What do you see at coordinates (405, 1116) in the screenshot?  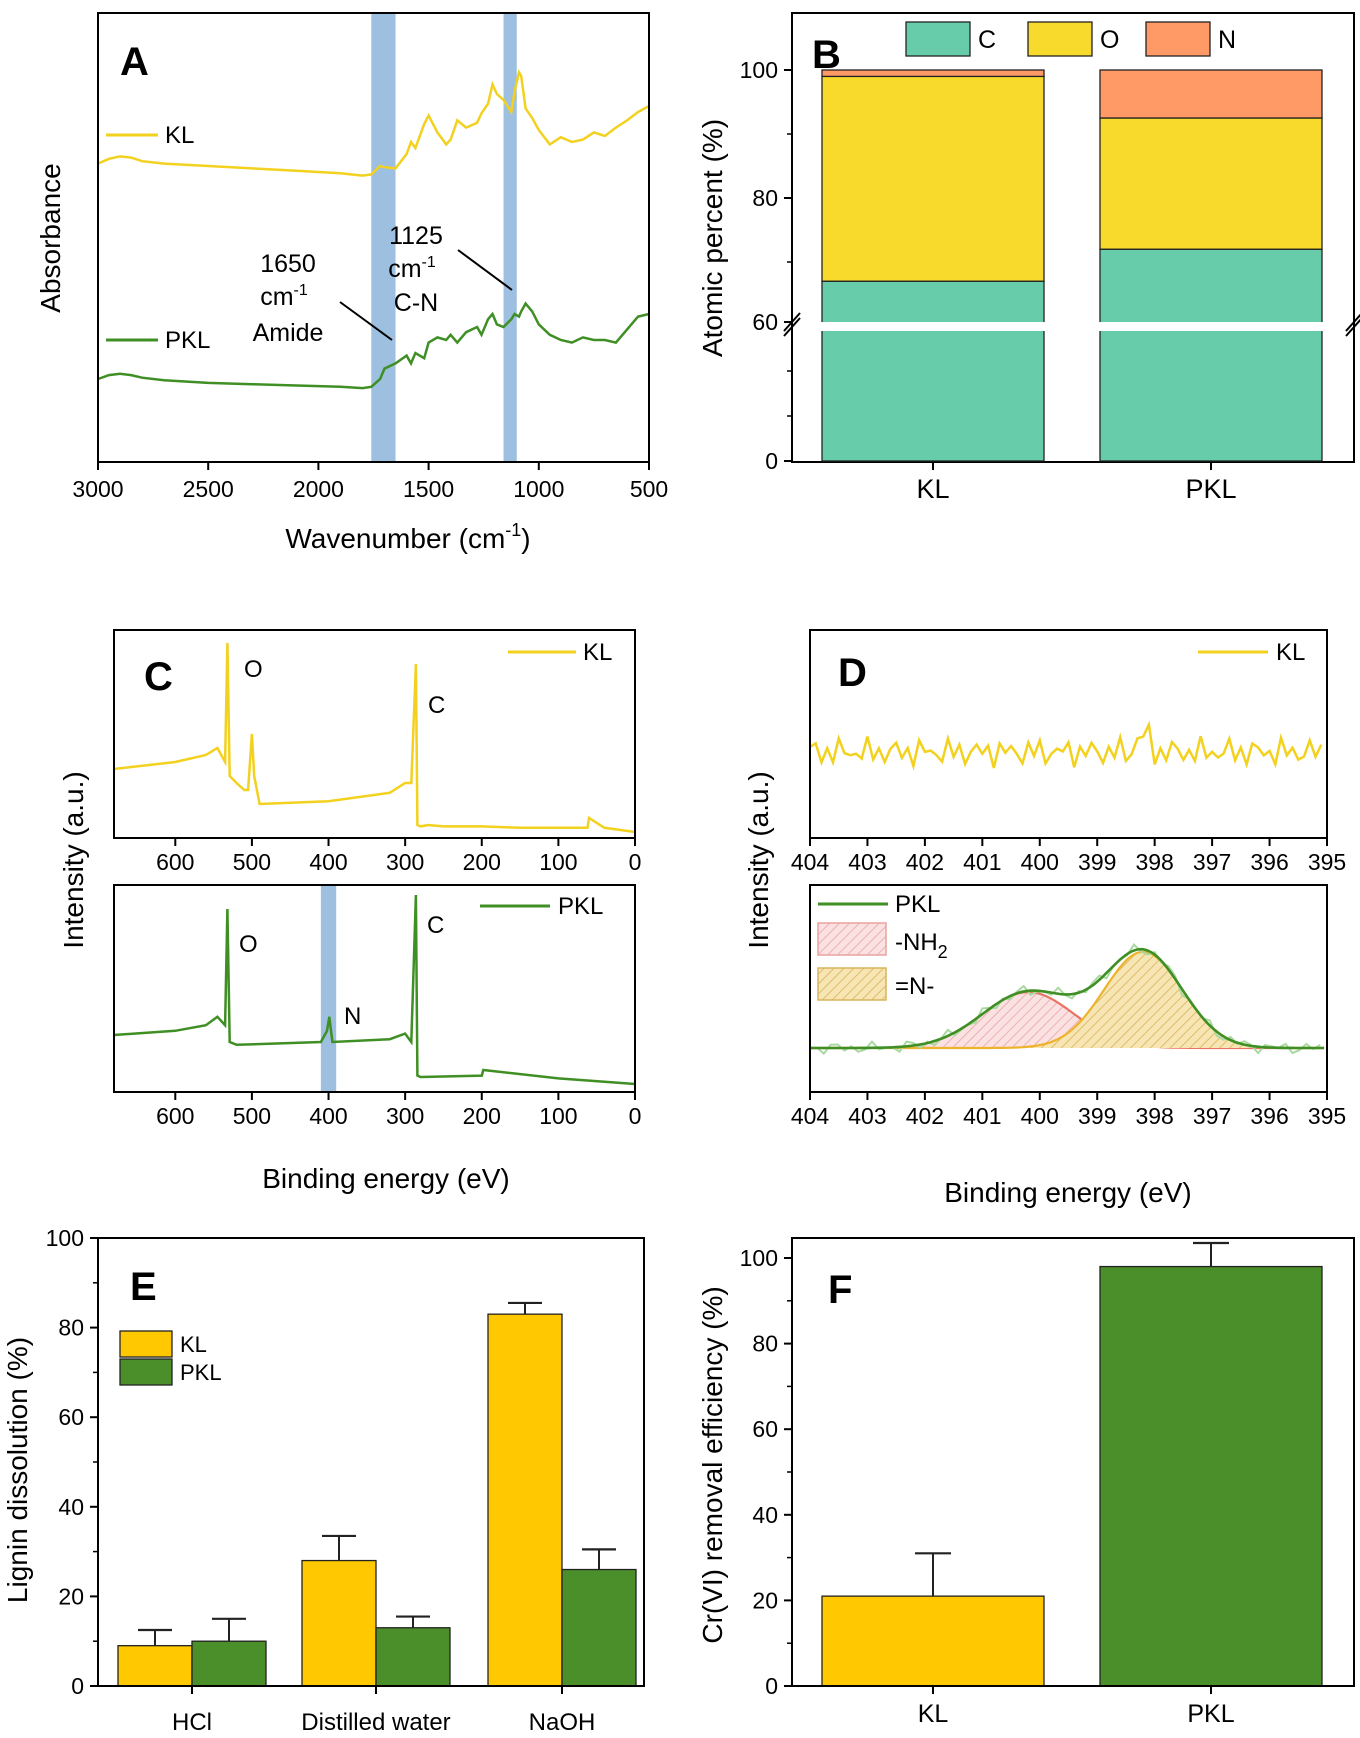 I see `c-bottom-xtick-label-3: 300` at bounding box center [405, 1116].